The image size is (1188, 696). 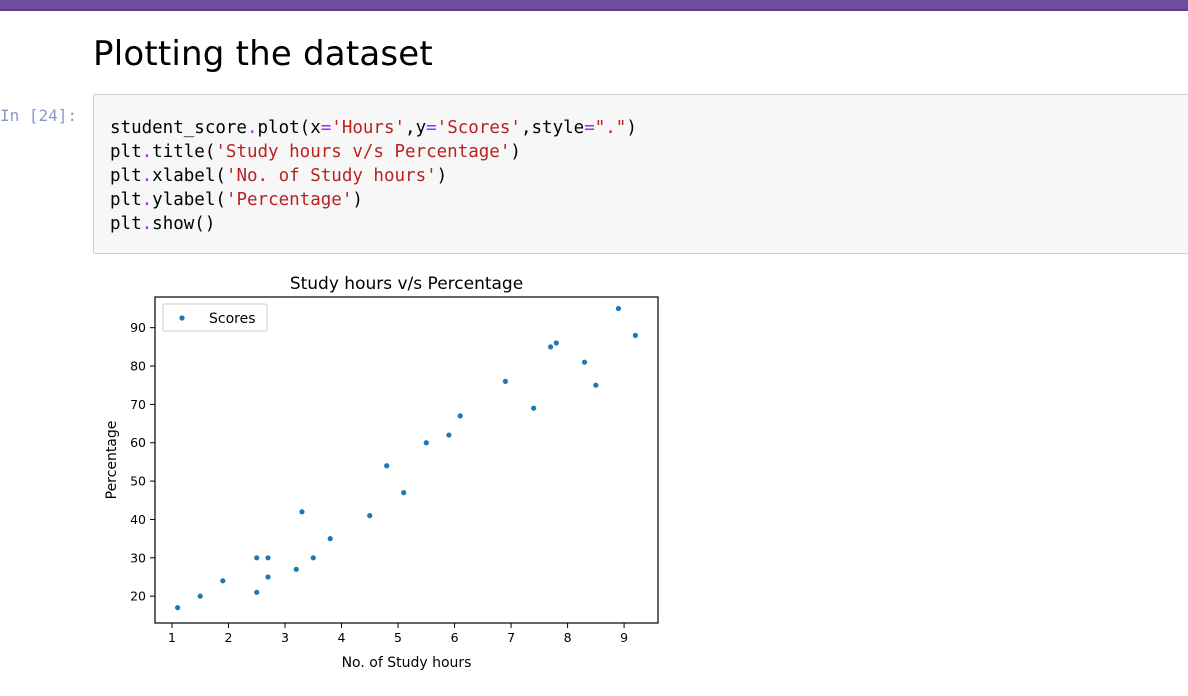 I want to click on y-tick-label: 60, so click(x=138, y=442).